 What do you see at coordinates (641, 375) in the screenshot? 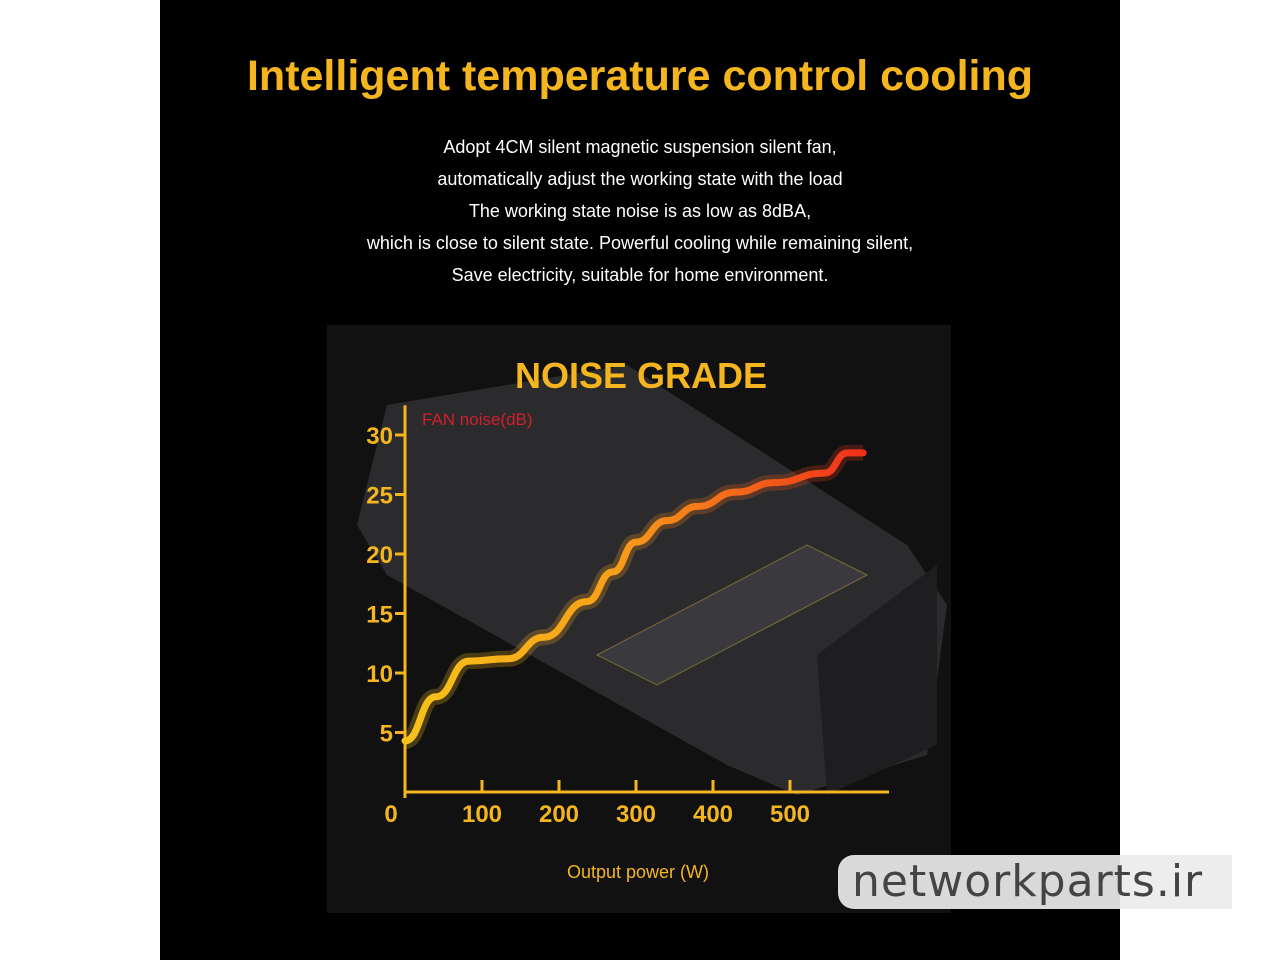
I see `chart-title: NOISE GRADE` at bounding box center [641, 375].